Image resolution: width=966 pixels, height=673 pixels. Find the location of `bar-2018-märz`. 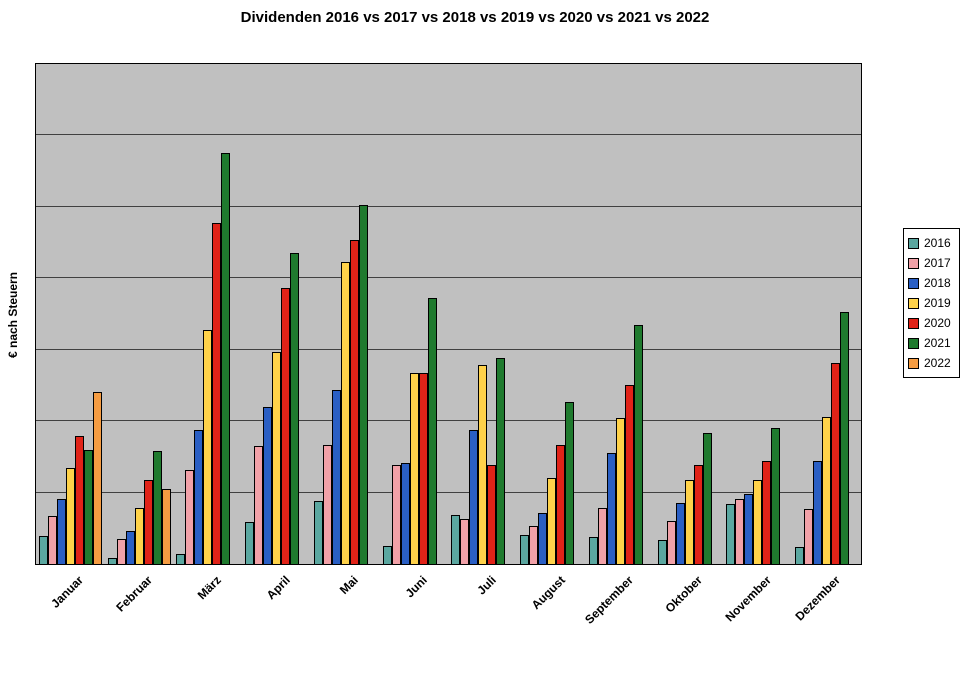

bar-2018-märz is located at coordinates (199, 496).